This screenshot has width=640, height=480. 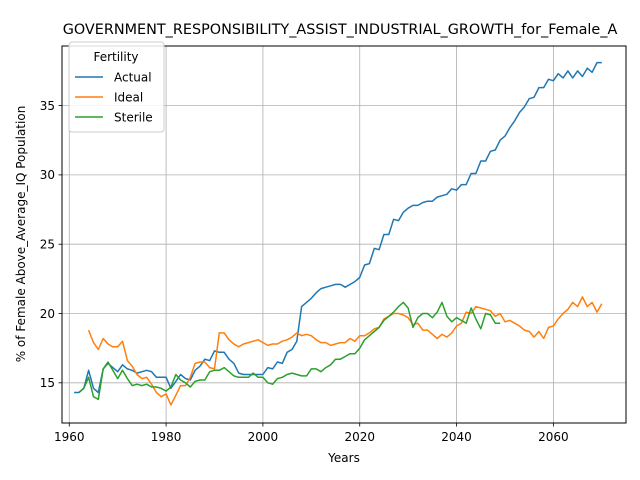 I want to click on legend-label-sterile: Sterile, so click(x=133, y=117).